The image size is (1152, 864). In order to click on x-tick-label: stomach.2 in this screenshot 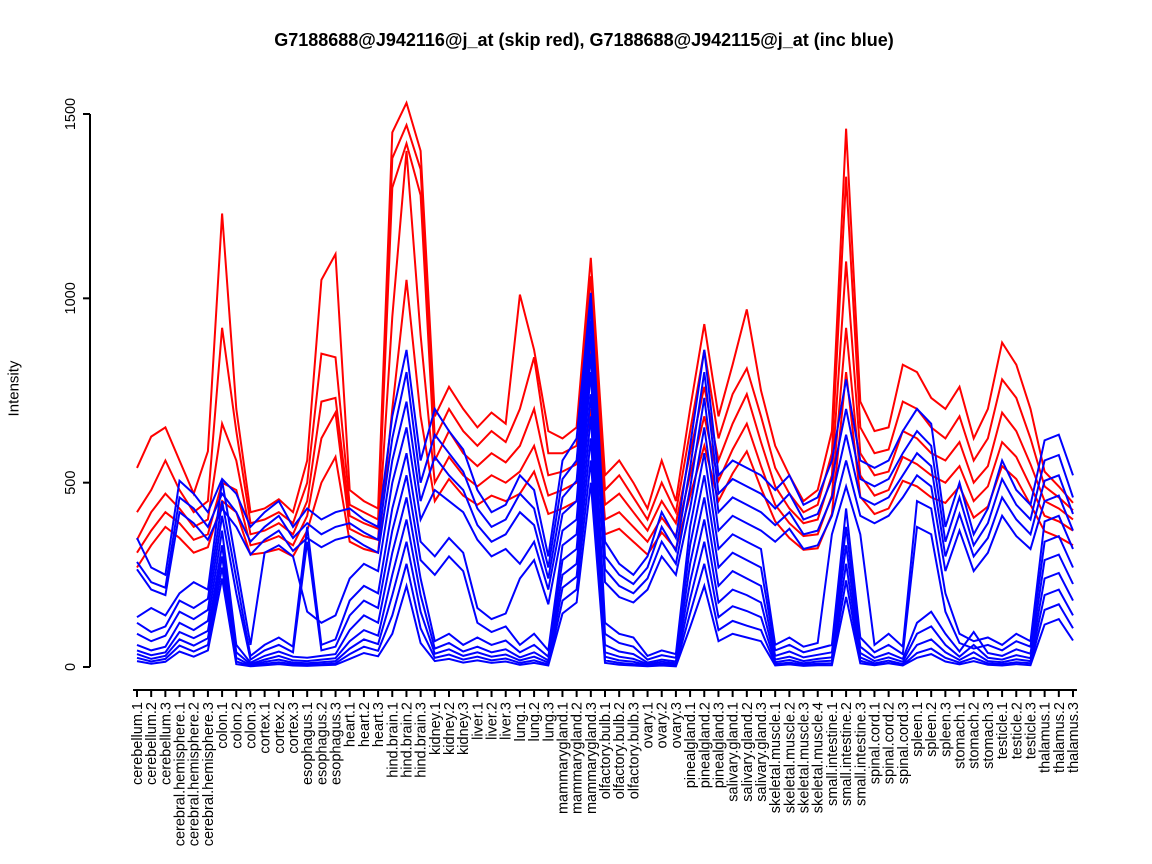, I will do `click(975, 735)`.